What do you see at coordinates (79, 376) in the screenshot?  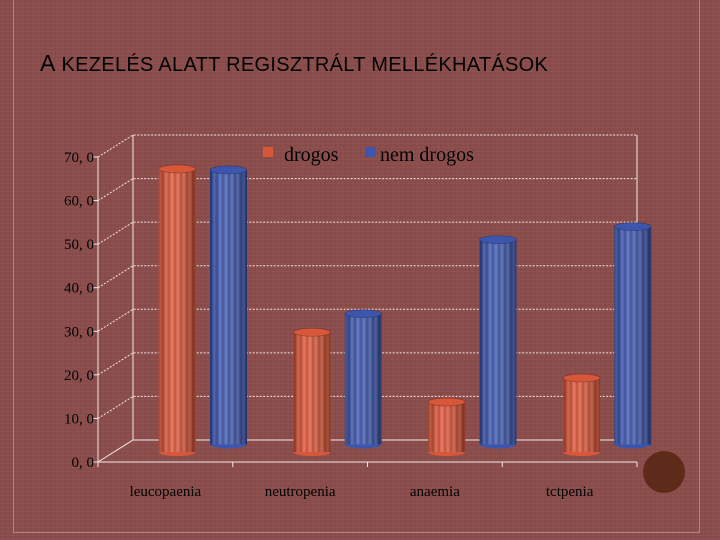 I see `y-tick-label: 20, 0` at bounding box center [79, 376].